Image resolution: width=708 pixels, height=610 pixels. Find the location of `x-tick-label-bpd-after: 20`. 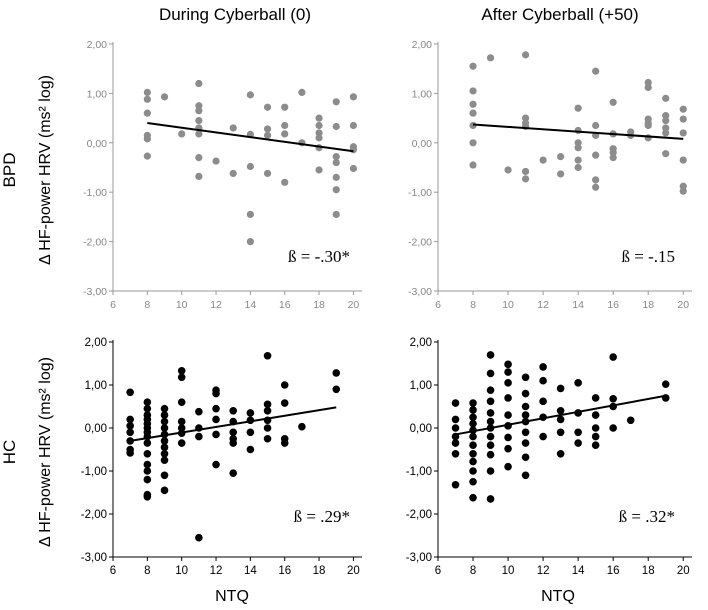

x-tick-label-bpd-after: 20 is located at coordinates (683, 305).